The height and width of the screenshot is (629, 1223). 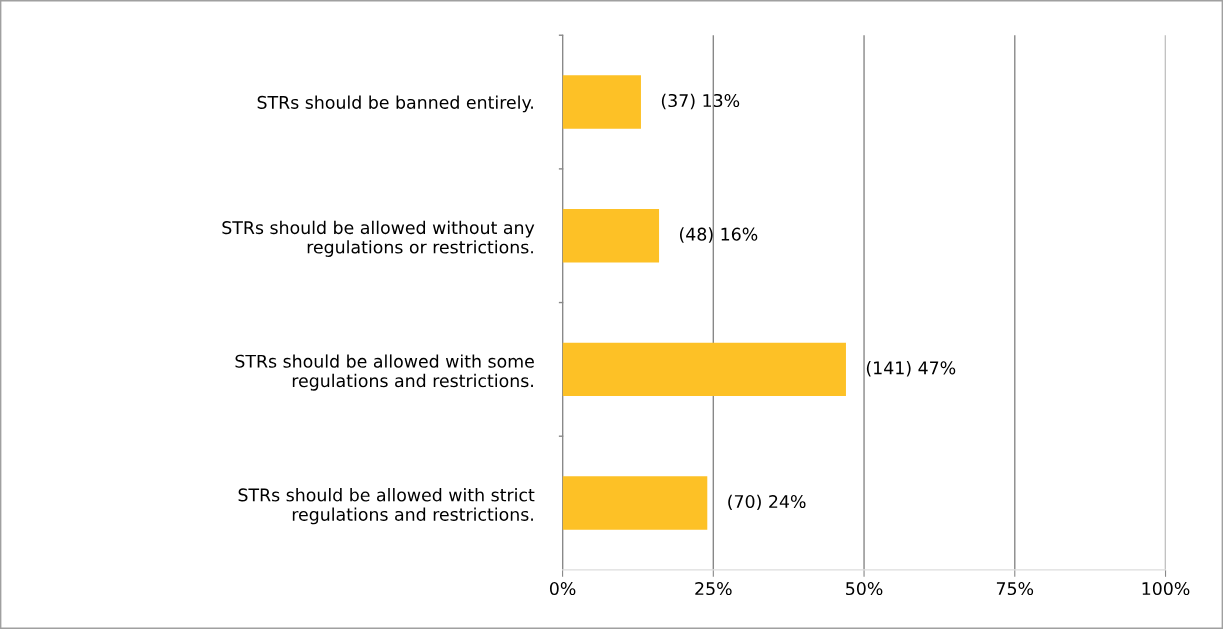 What do you see at coordinates (1166, 588) in the screenshot?
I see `x-tick-label: 100%` at bounding box center [1166, 588].